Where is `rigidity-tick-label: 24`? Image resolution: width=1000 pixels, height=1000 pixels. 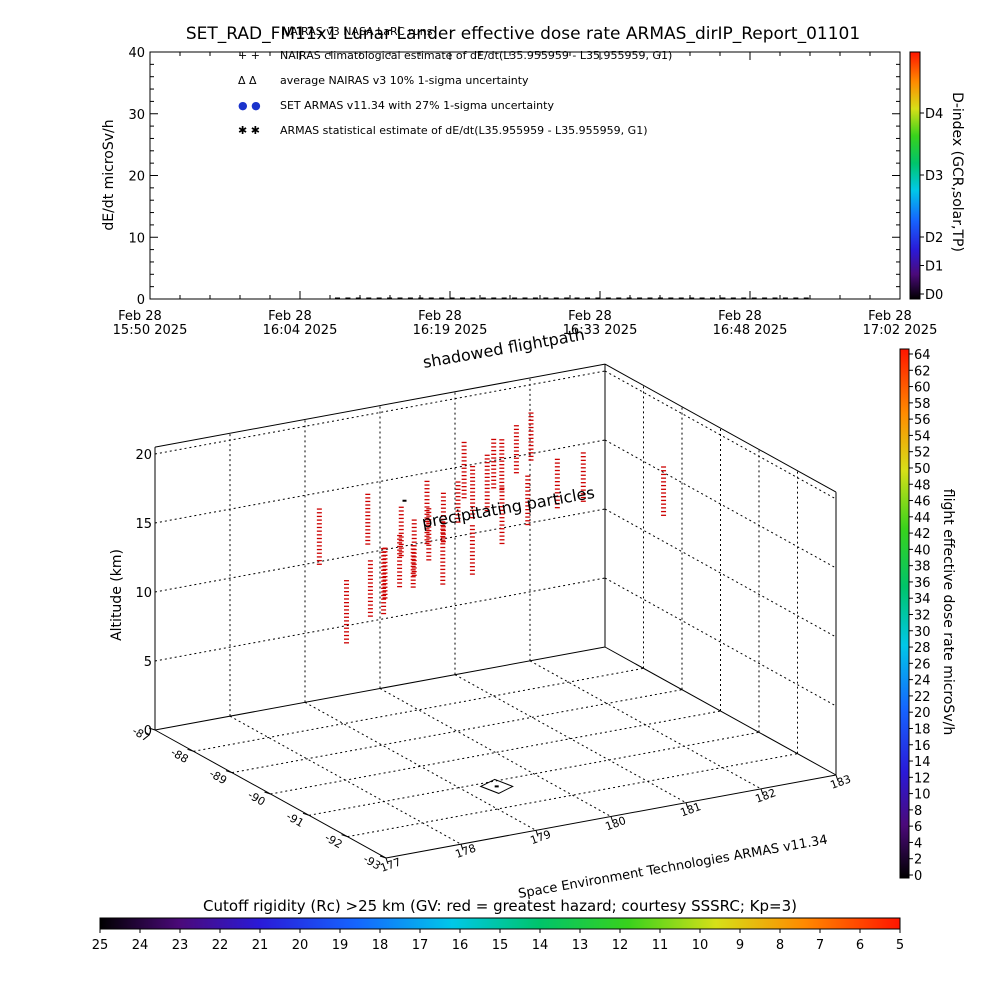
rigidity-tick-label: 24 is located at coordinates (140, 945).